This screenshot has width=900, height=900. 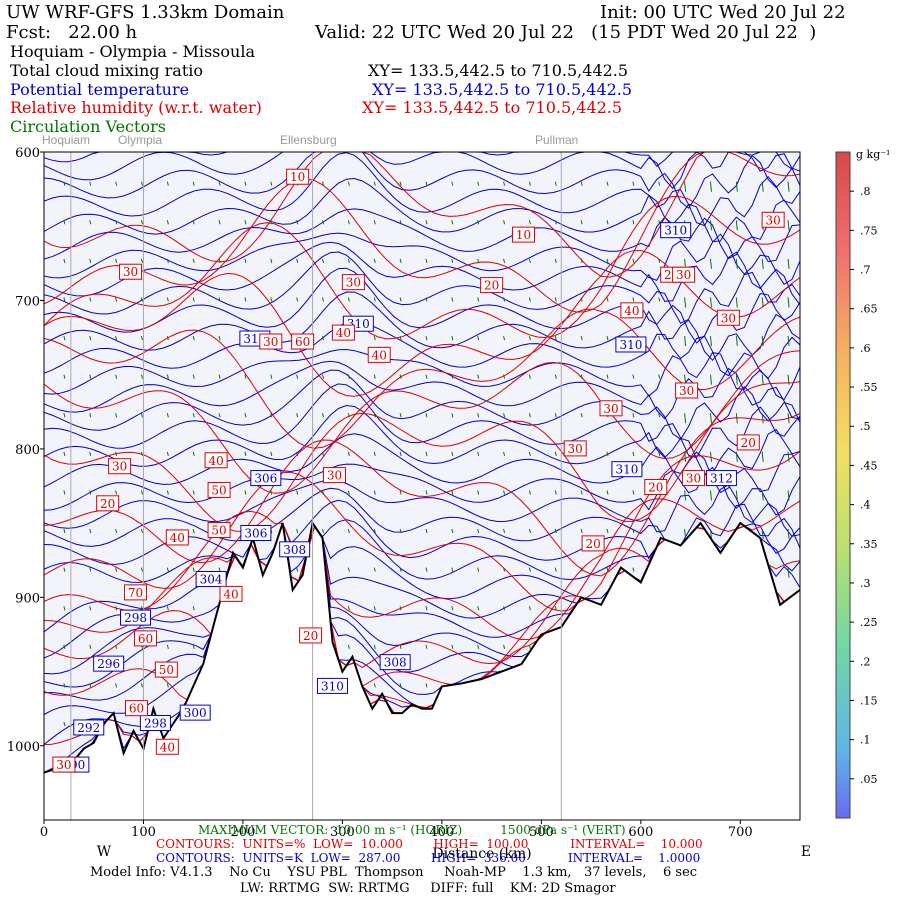 I want to click on place-label-hoquiam: Hoquiam, so click(x=66, y=140).